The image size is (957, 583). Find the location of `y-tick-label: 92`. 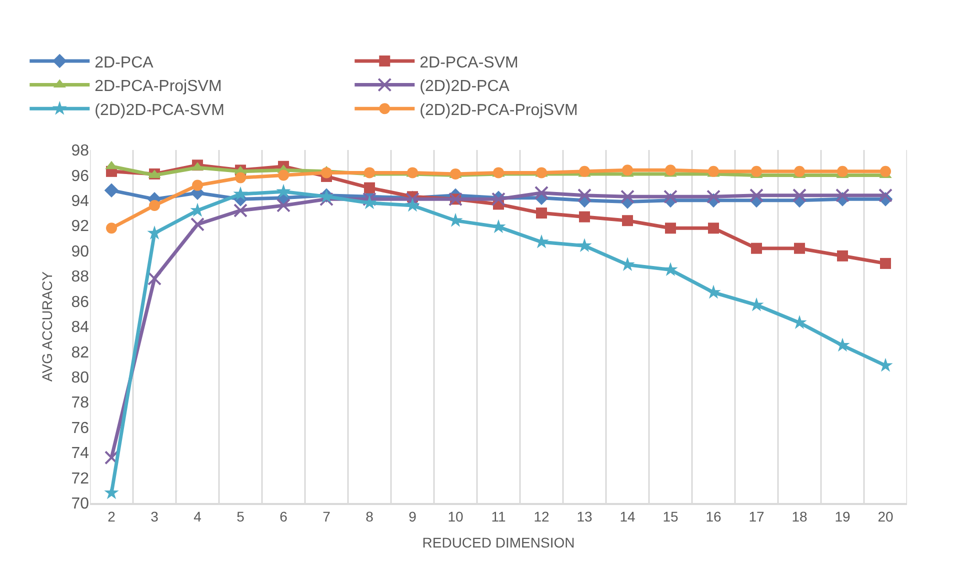

y-tick-label: 92 is located at coordinates (80, 227).